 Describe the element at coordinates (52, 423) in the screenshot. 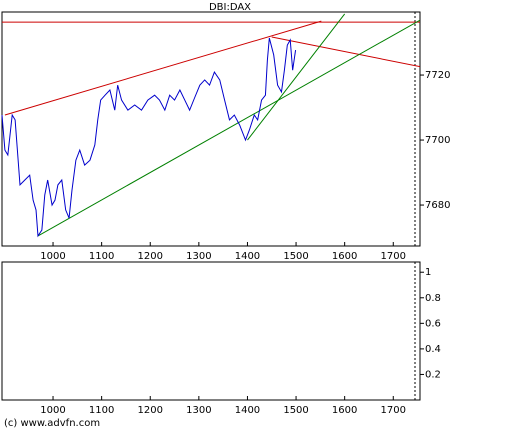

I see `footer: (c) www.advfn.com` at that location.